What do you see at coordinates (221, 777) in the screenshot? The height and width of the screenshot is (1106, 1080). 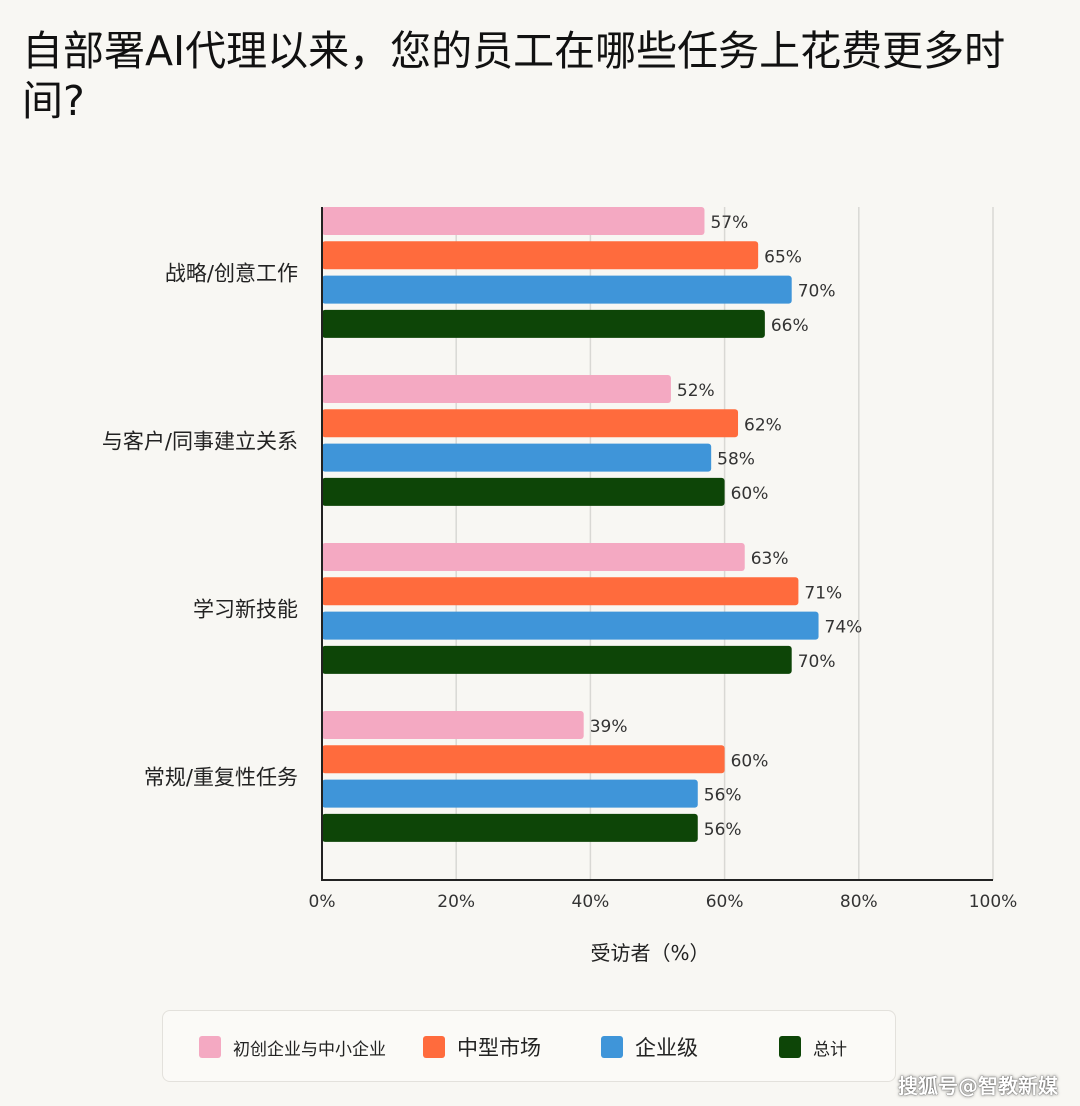 I see `category-label: 常规/重复性任务` at bounding box center [221, 777].